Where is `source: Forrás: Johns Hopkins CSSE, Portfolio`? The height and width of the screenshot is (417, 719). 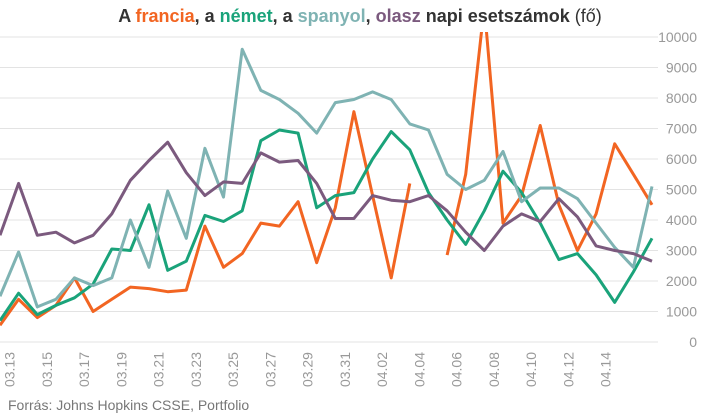 source: Forrás: Johns Hopkins CSSE, Portfolio is located at coordinates (128, 405).